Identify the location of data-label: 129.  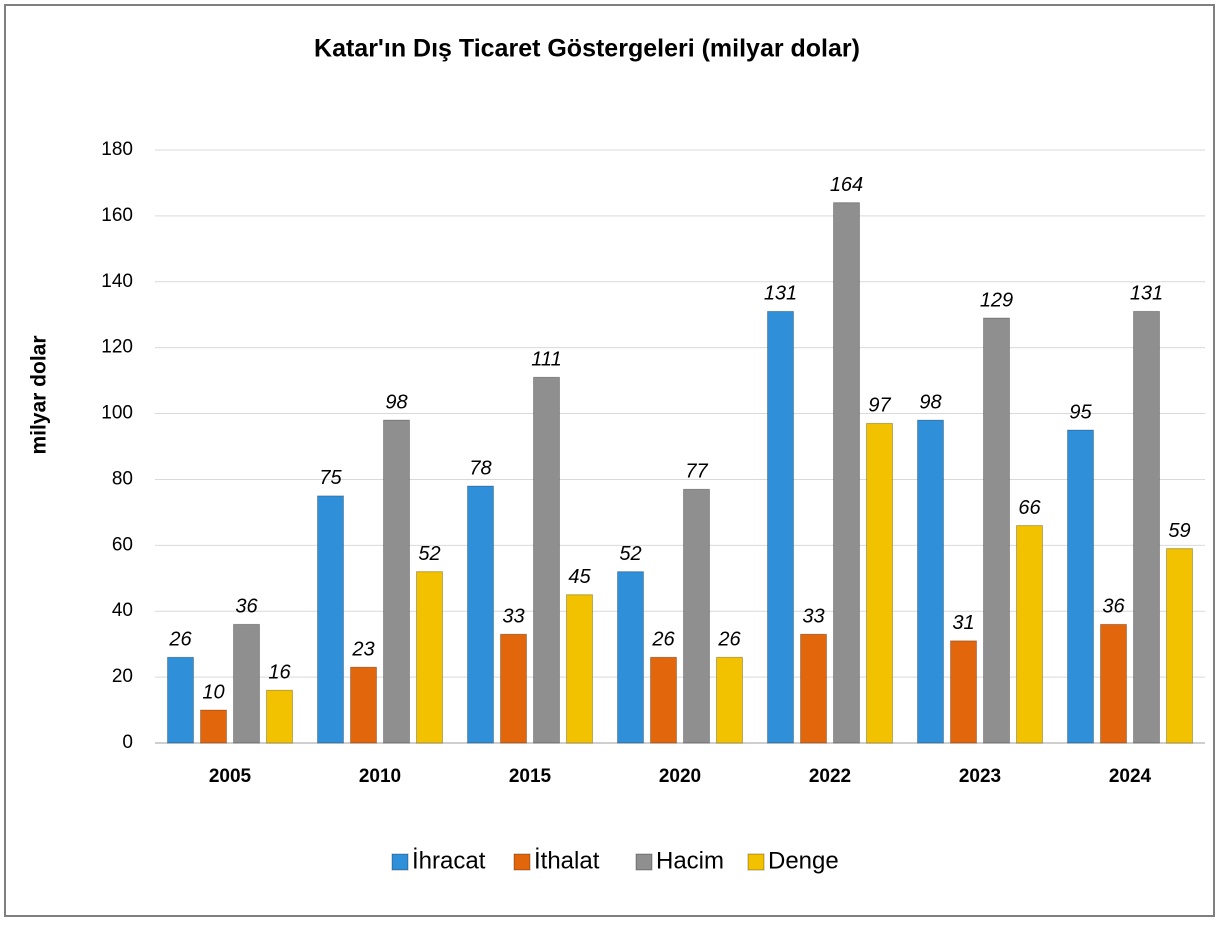
(996, 300).